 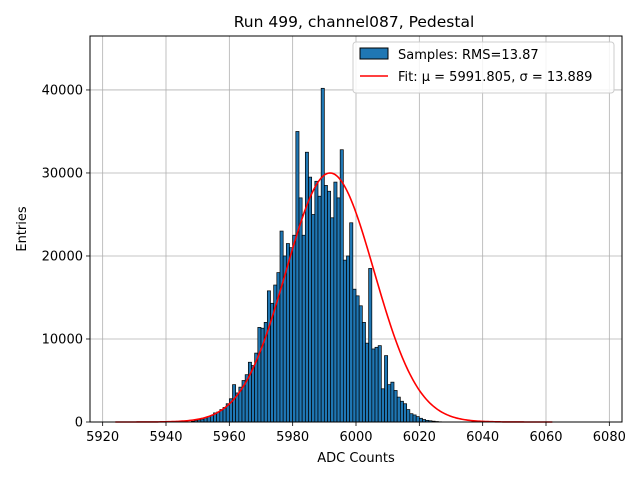 I want to click on y-axis-label: Entries, so click(x=22, y=229).